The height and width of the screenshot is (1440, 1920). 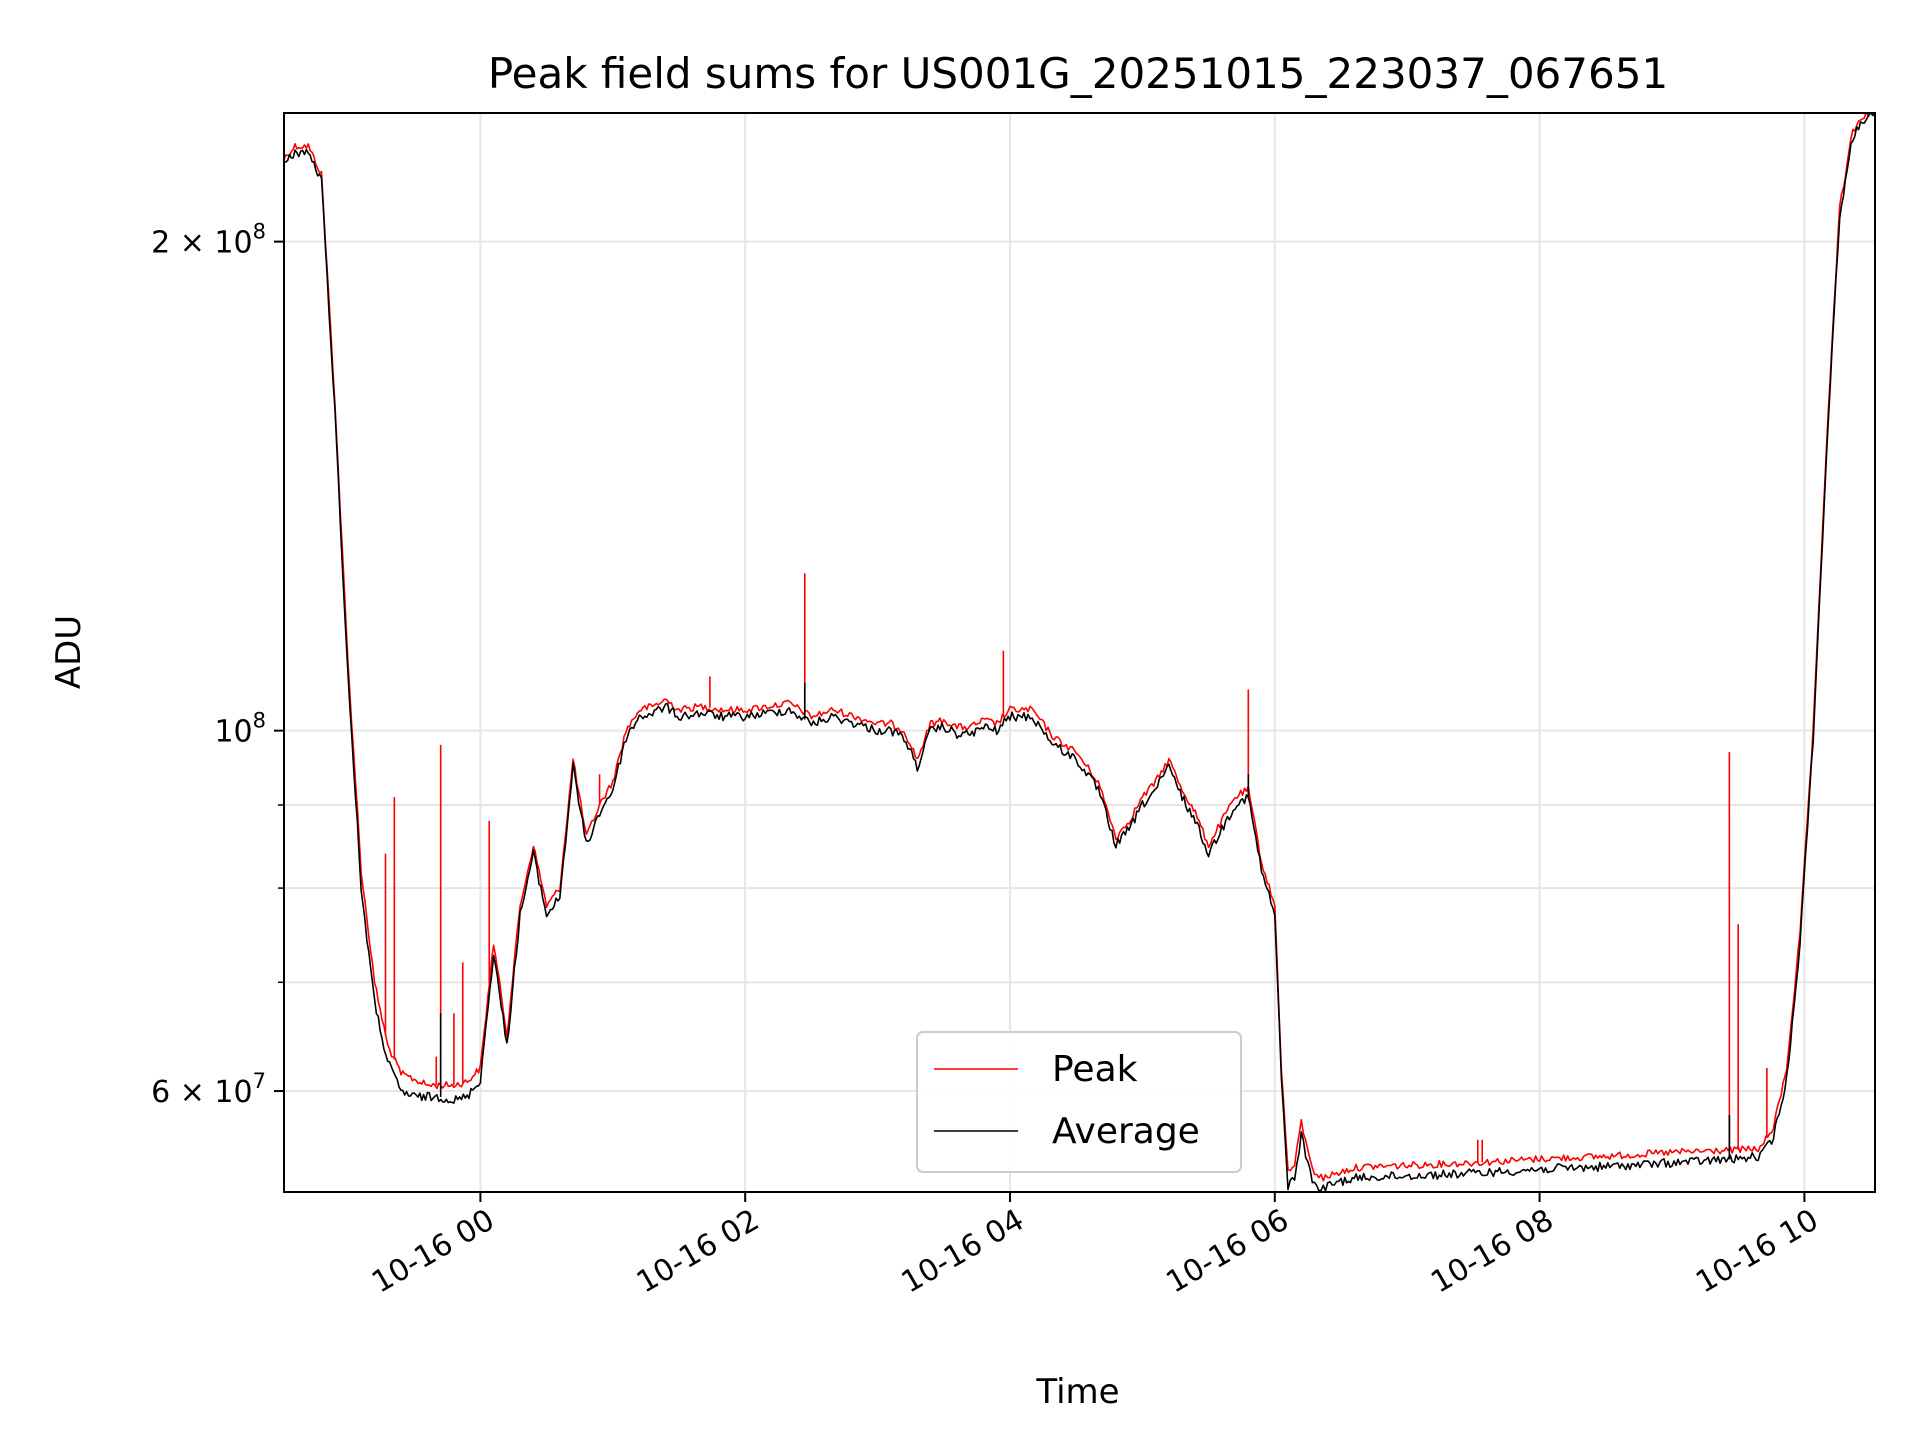 I want to click on y-tick-label: 108, so click(x=240, y=729).